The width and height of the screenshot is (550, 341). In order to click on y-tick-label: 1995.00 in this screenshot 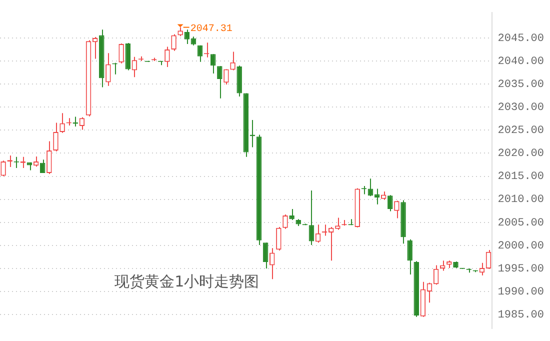, I will do `click(521, 269)`.